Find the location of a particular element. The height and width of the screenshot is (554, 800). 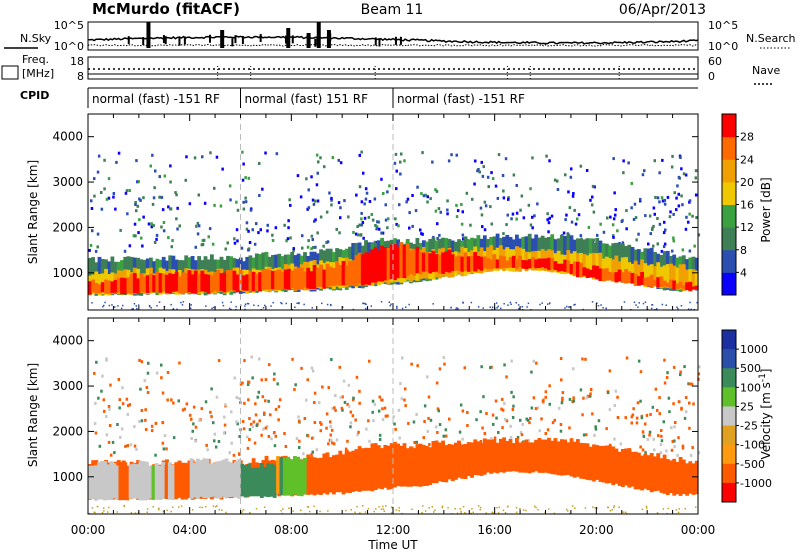

power-ylabel: Slant Range [km] is located at coordinates (33, 212).